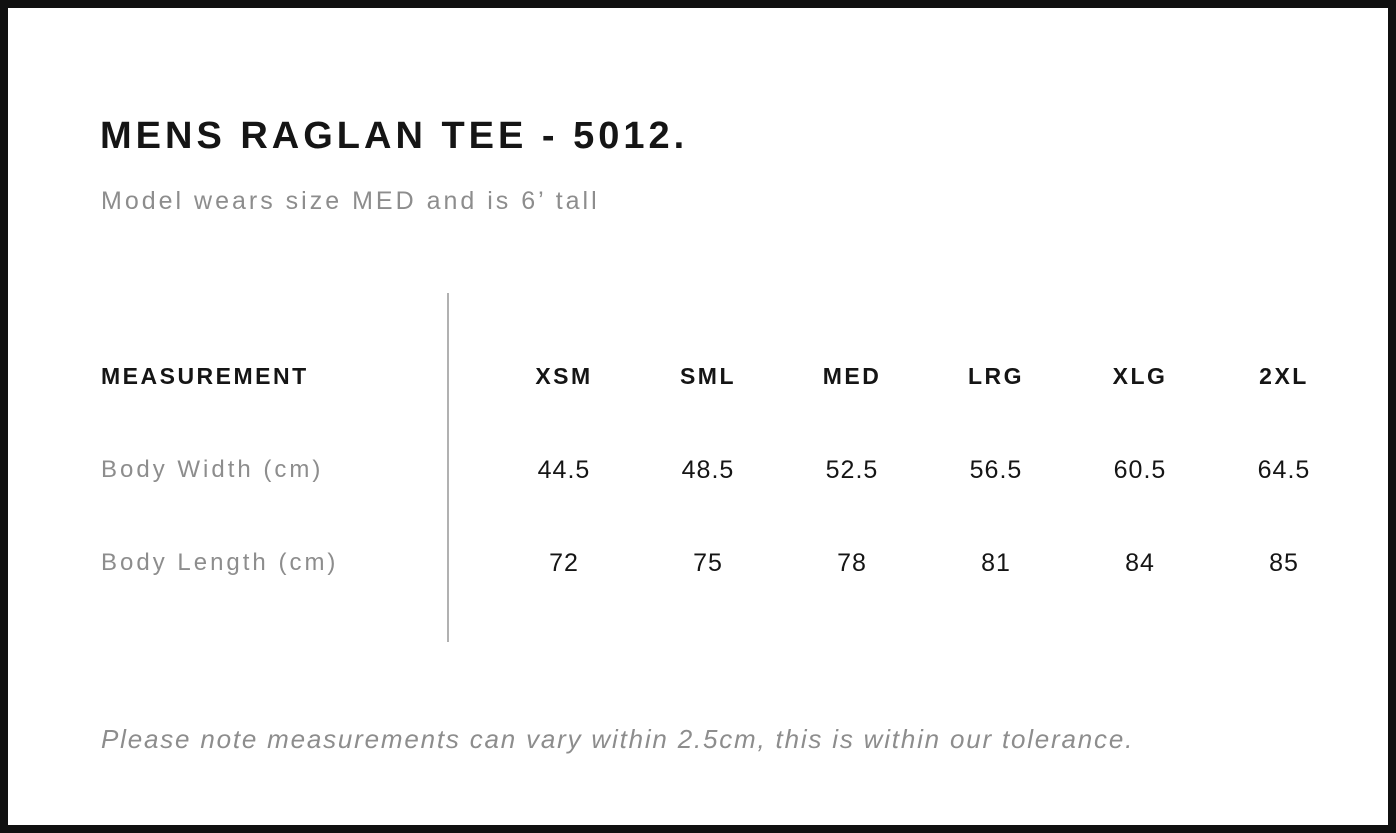  What do you see at coordinates (852, 563) in the screenshot?
I see `body-length-value-med: 78` at bounding box center [852, 563].